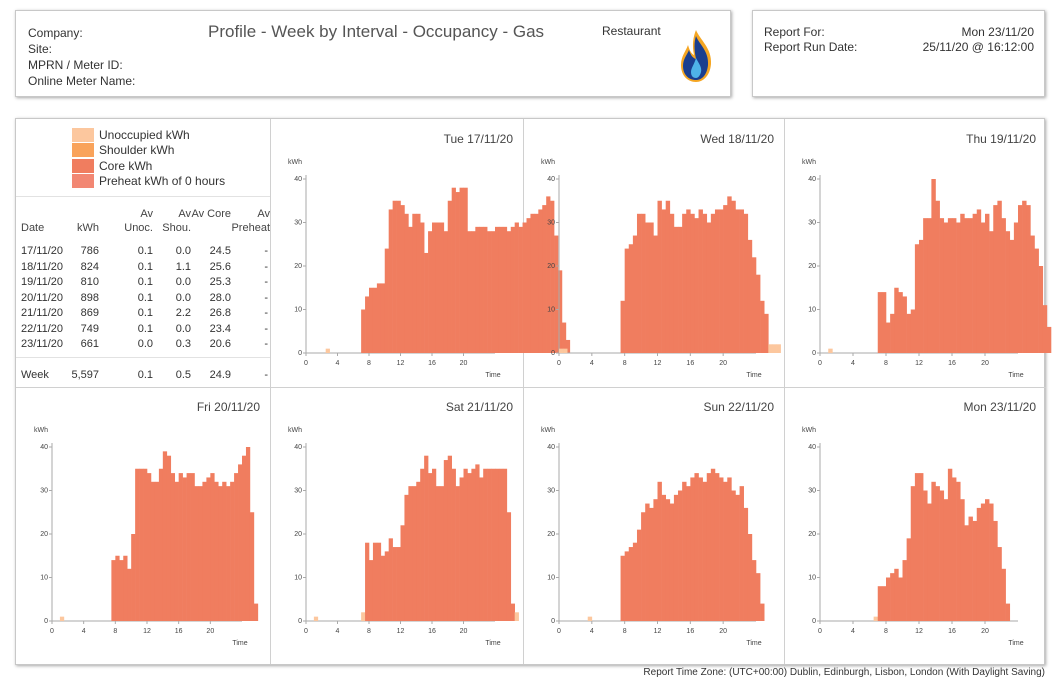 This screenshot has width=1060, height=679. What do you see at coordinates (162, 181) in the screenshot?
I see `legend-label: Preheat kWh of 0 hours` at bounding box center [162, 181].